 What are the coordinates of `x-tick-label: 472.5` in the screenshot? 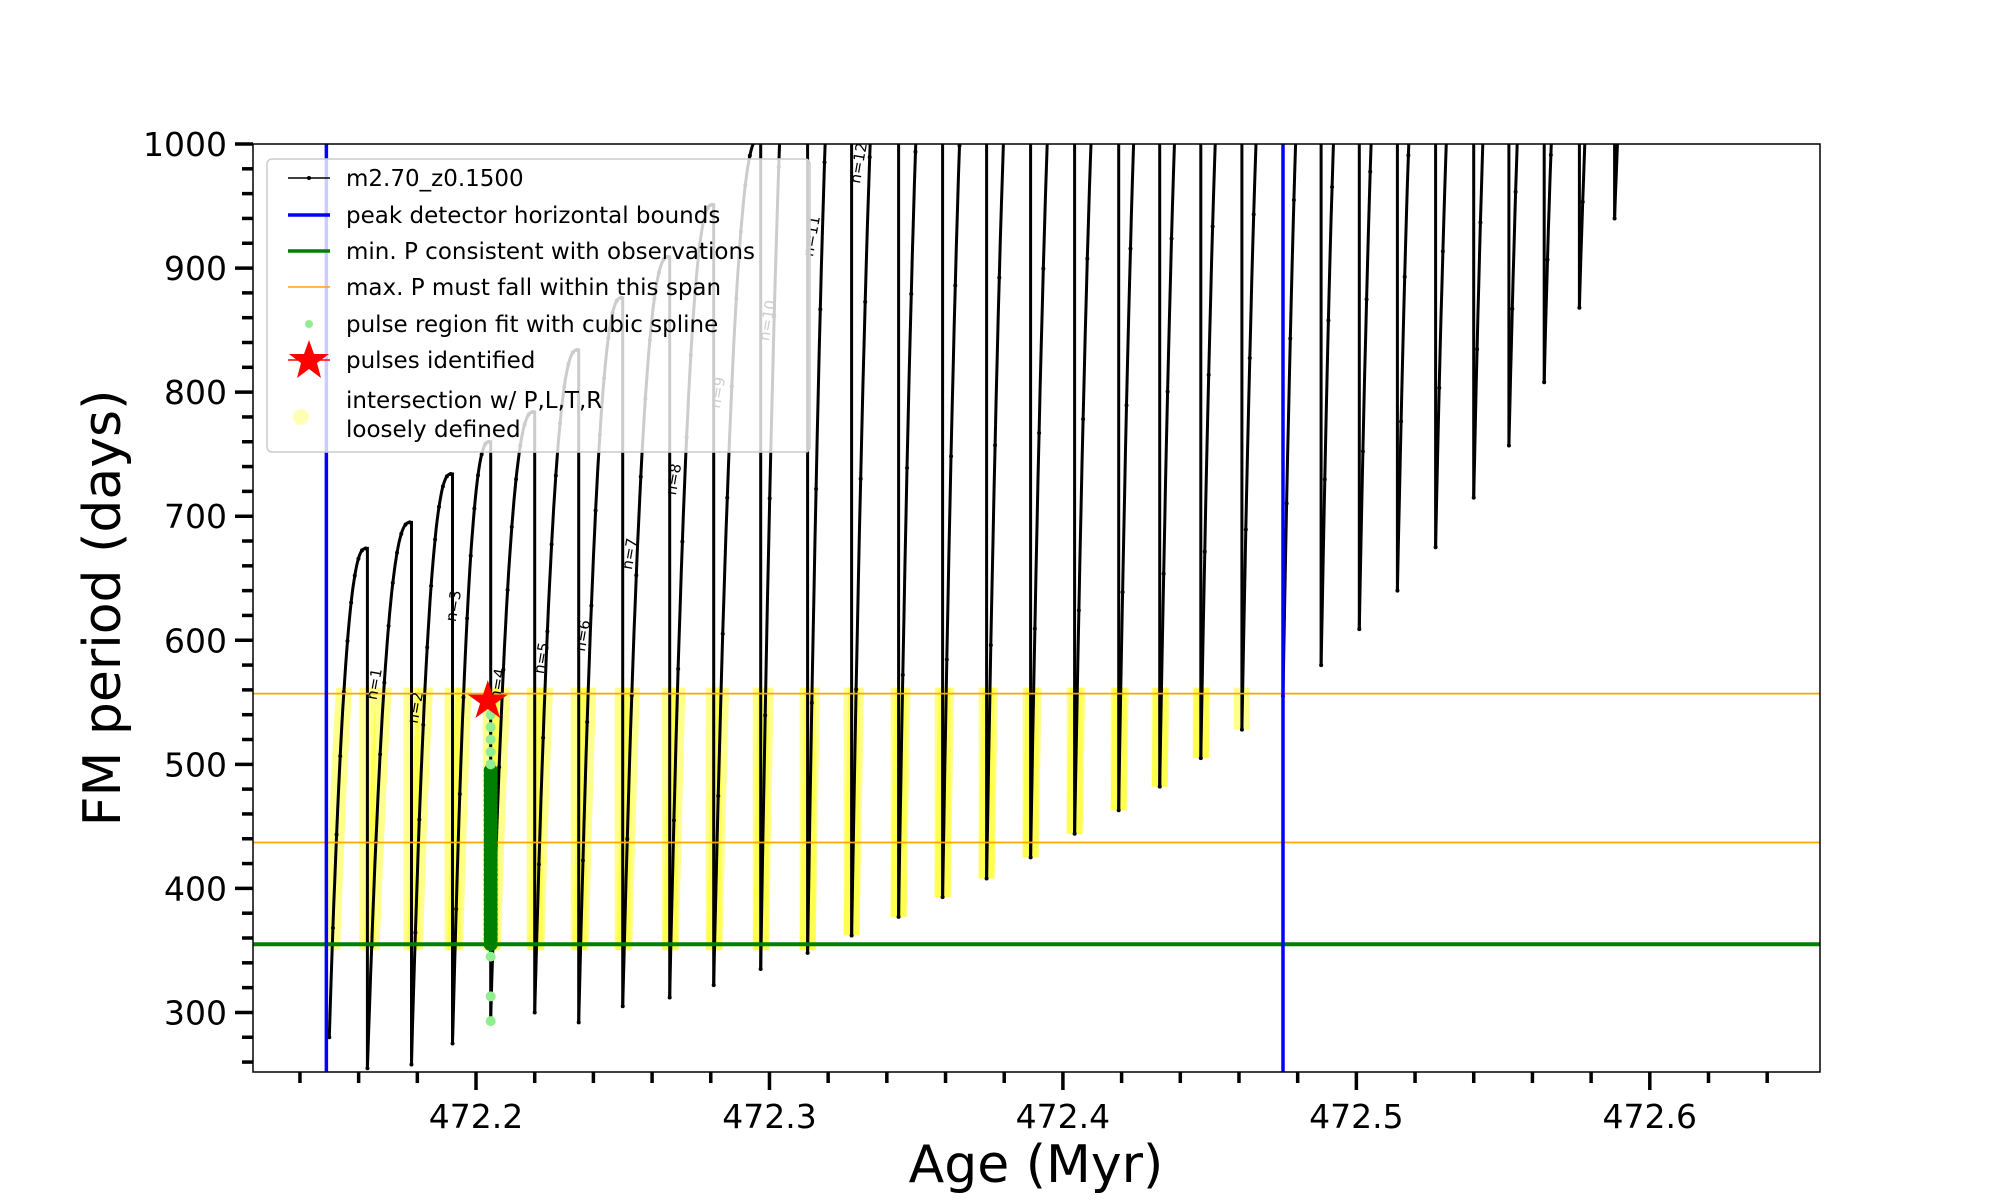 It's located at (1356, 1116).